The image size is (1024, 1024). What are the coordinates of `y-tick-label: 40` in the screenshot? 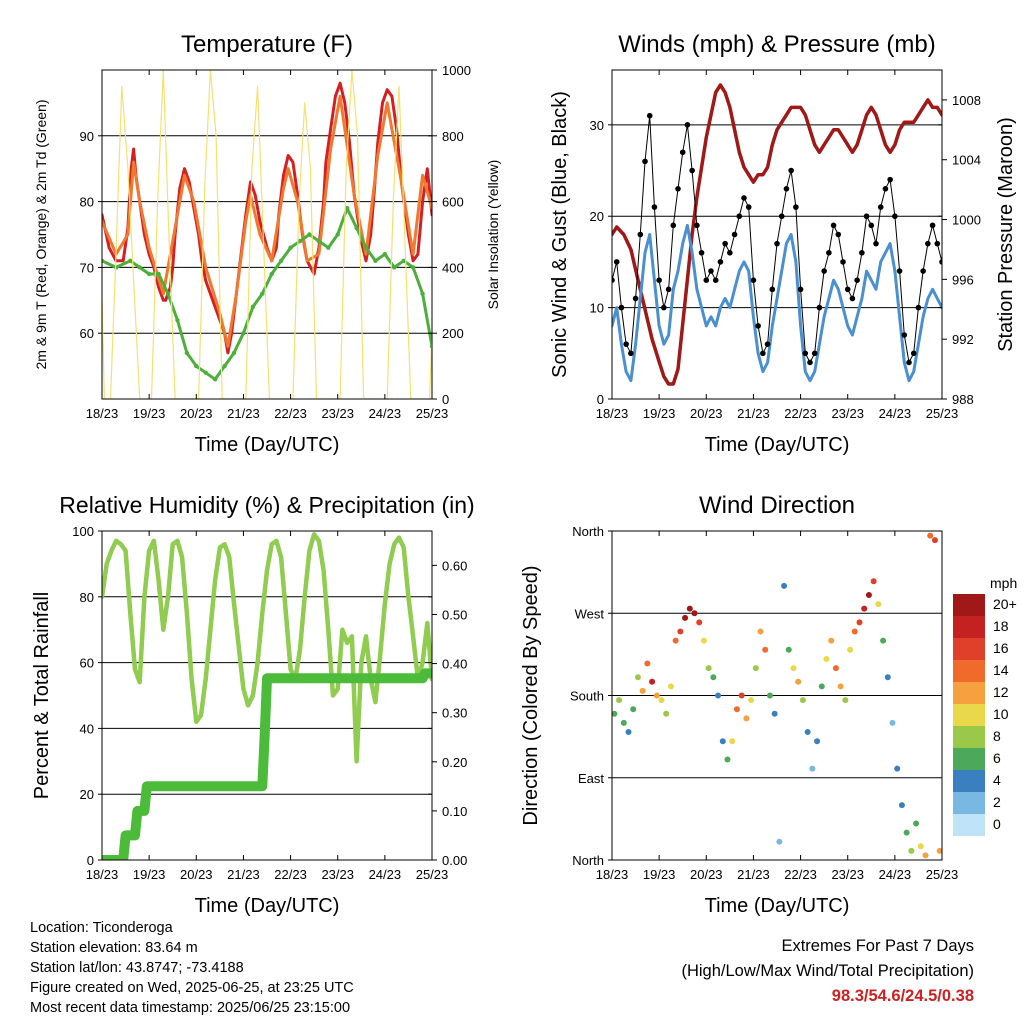 It's located at (87, 728).